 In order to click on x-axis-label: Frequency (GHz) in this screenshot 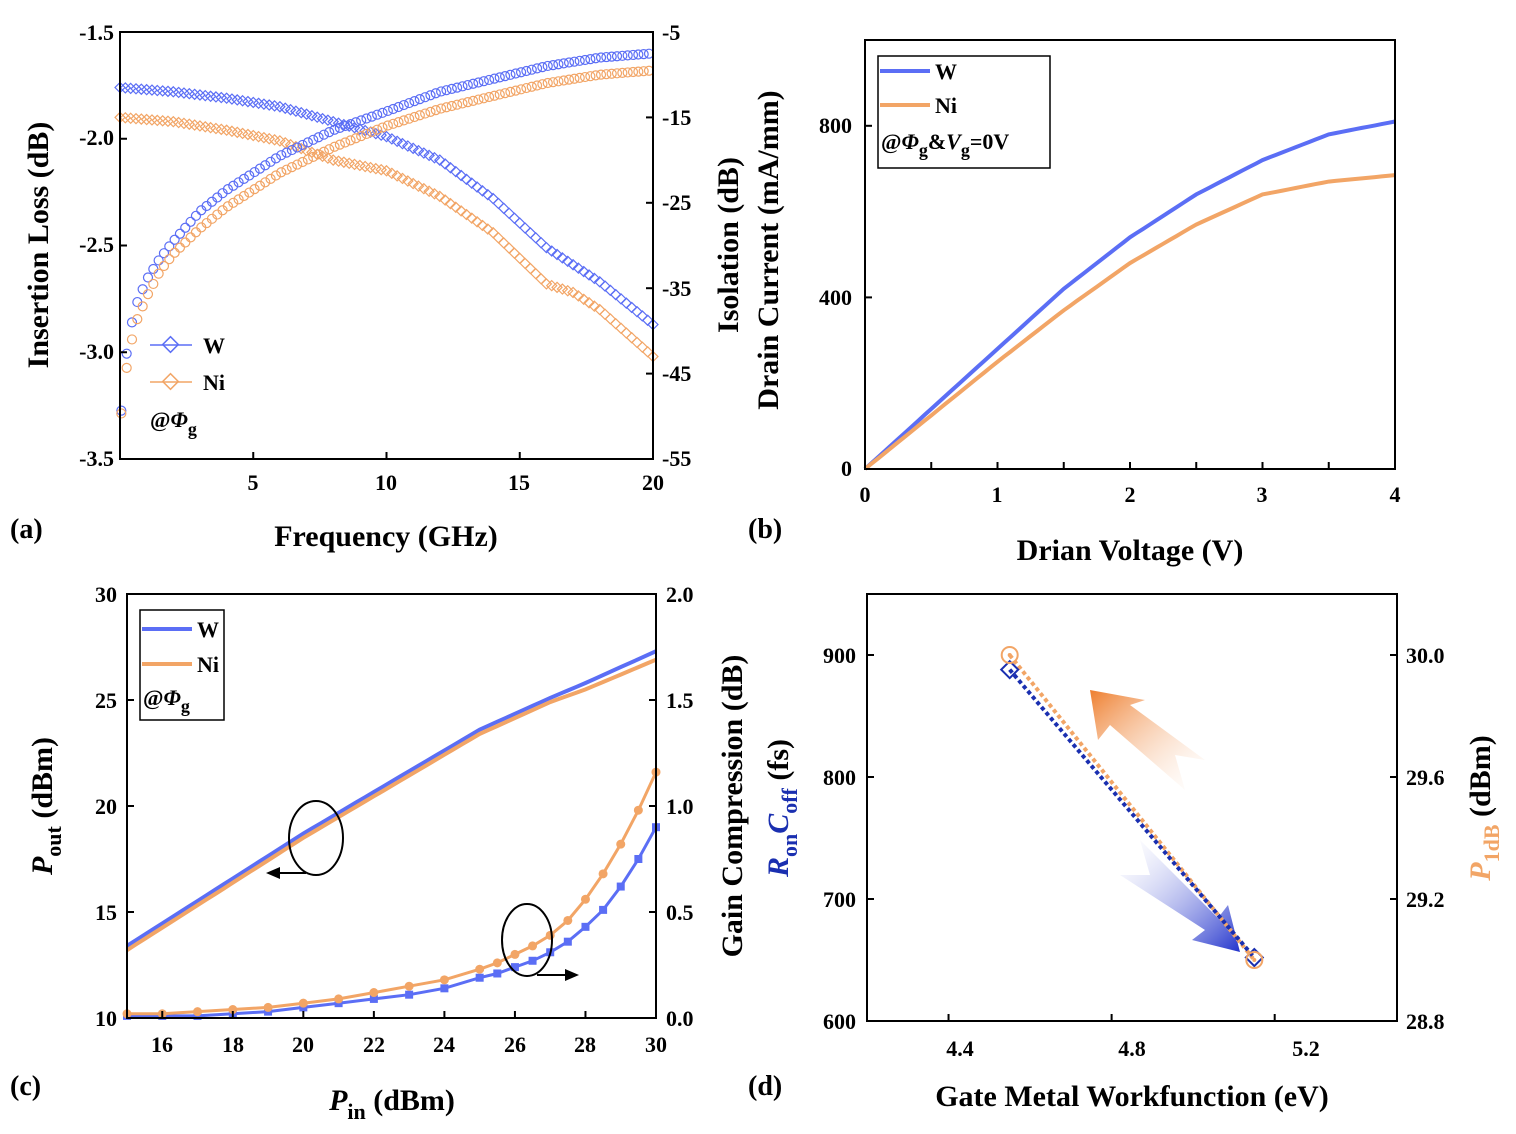, I will do `click(386, 536)`.